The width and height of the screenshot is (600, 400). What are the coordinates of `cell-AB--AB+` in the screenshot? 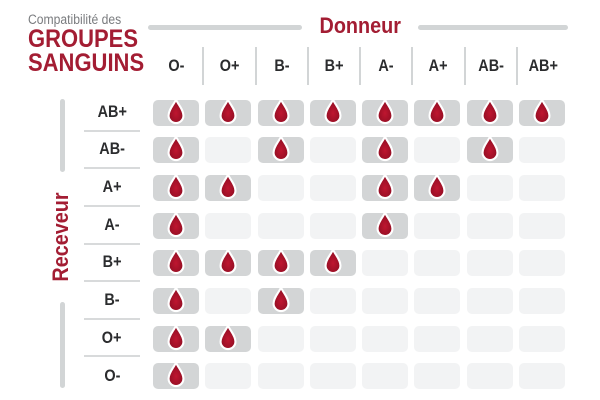 It's located at (542, 151).